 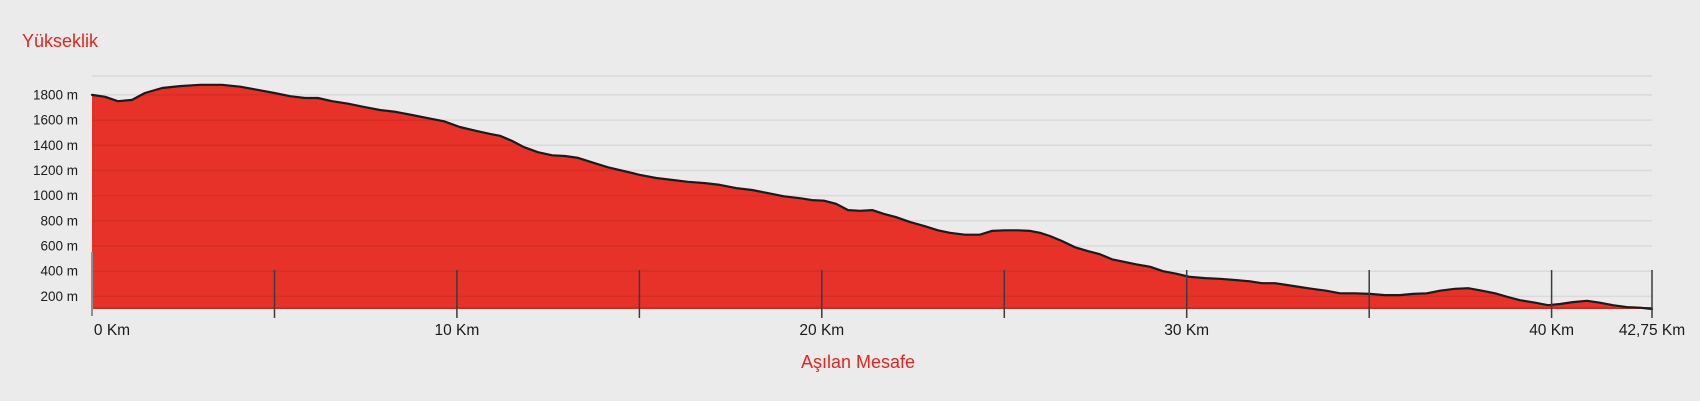 What do you see at coordinates (60, 41) in the screenshot?
I see `y-axis-title: Yükseklik` at bounding box center [60, 41].